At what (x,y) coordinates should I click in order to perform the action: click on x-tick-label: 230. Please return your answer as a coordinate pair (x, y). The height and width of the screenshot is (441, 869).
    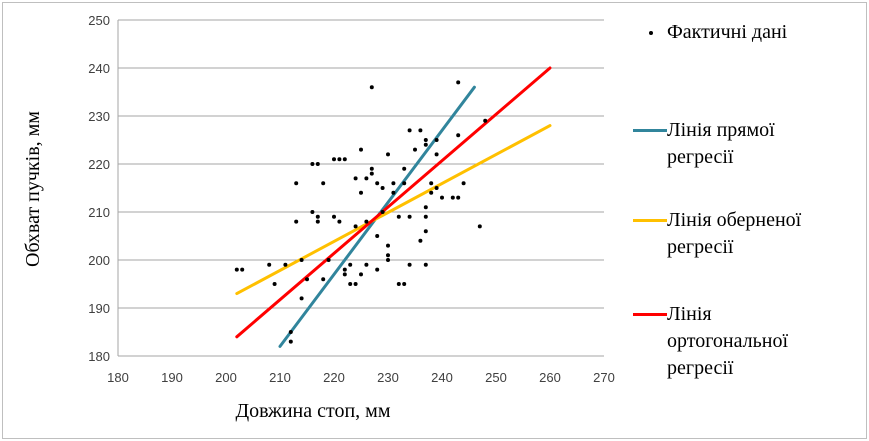
    Looking at the image, I should click on (388, 377).